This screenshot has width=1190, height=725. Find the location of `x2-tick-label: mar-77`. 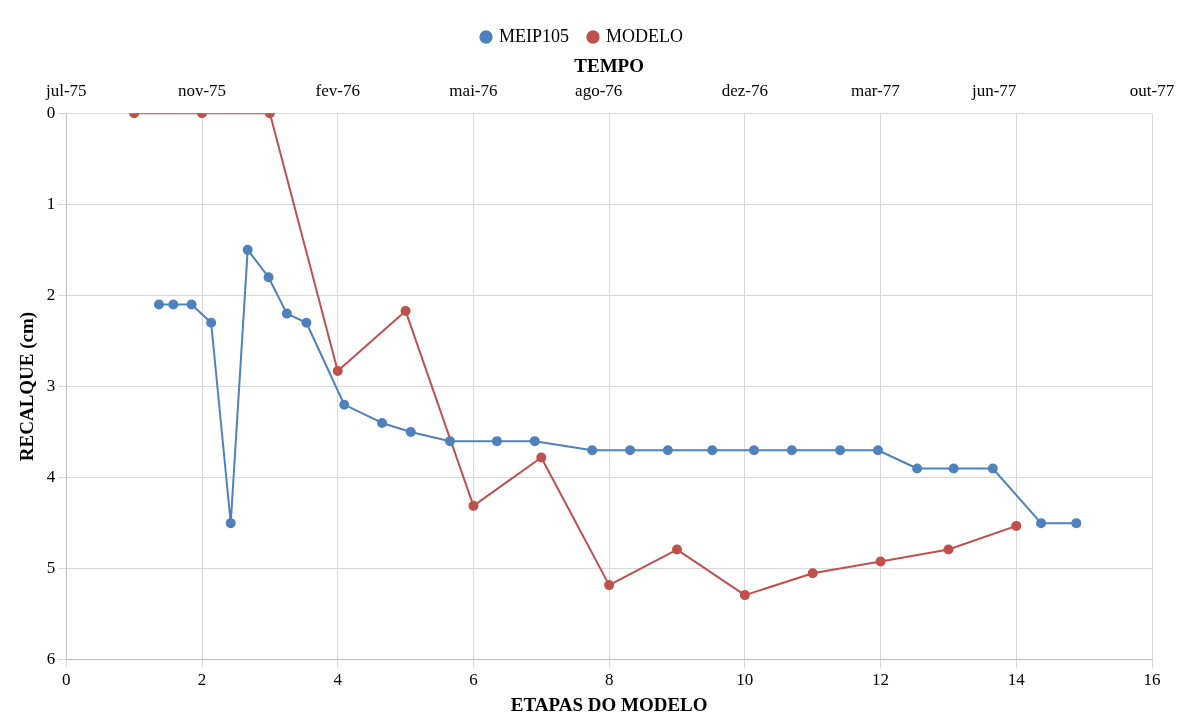

x2-tick-label: mar-77 is located at coordinates (875, 91).